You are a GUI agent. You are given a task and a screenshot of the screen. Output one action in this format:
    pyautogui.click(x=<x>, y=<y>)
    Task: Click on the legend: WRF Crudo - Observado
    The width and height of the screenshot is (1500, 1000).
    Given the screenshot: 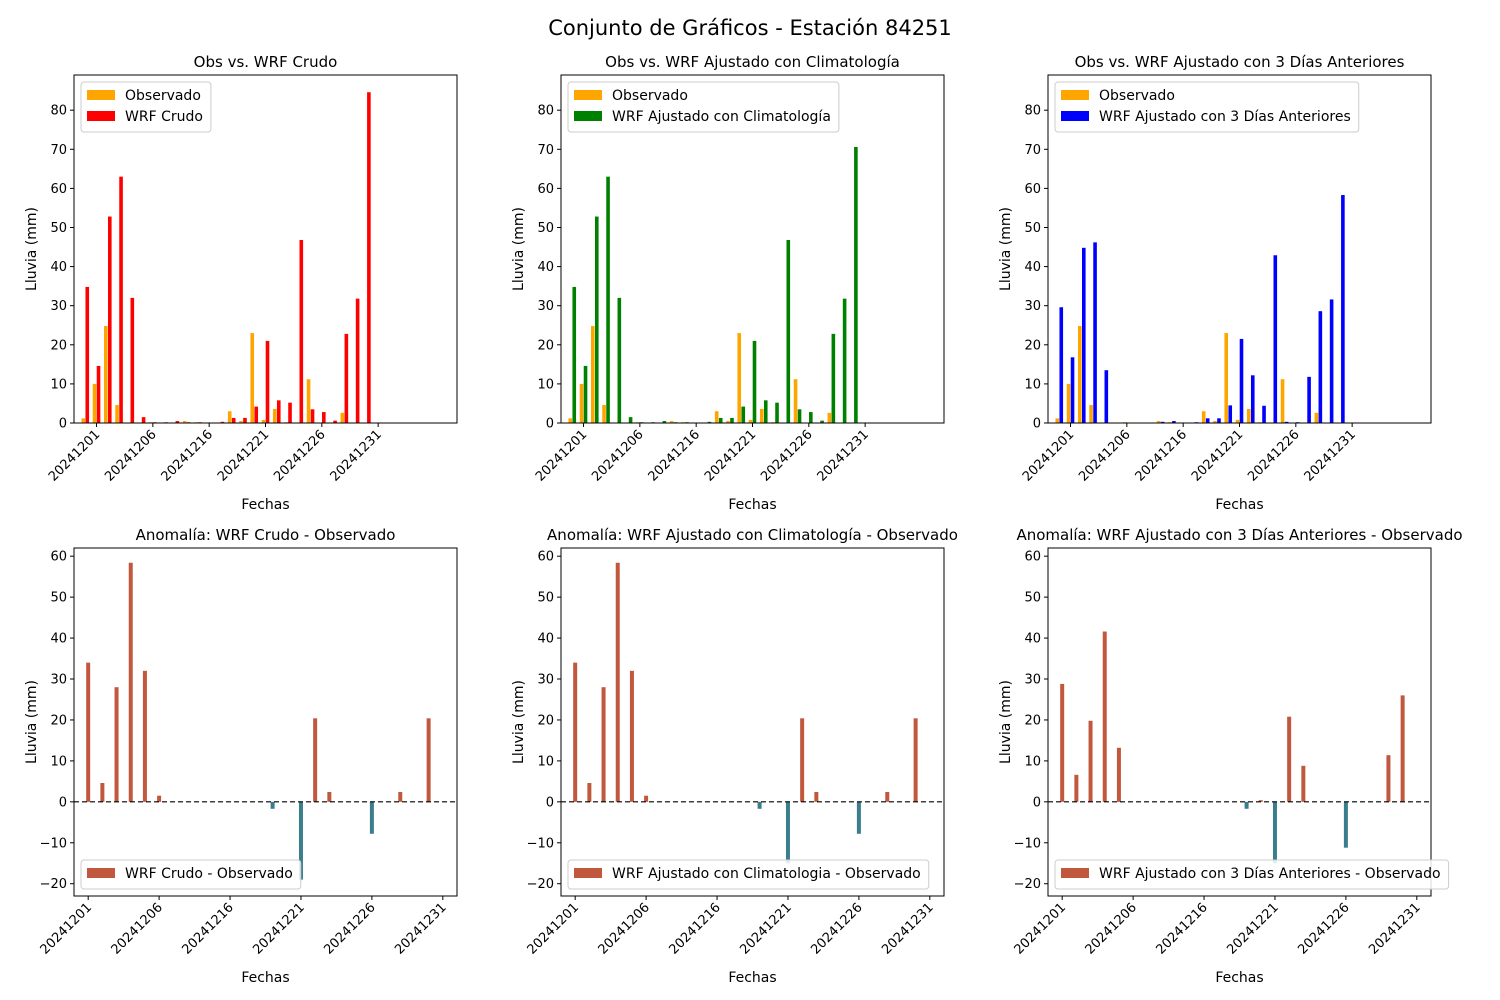 What is the action you would take?
    pyautogui.click(x=191, y=874)
    